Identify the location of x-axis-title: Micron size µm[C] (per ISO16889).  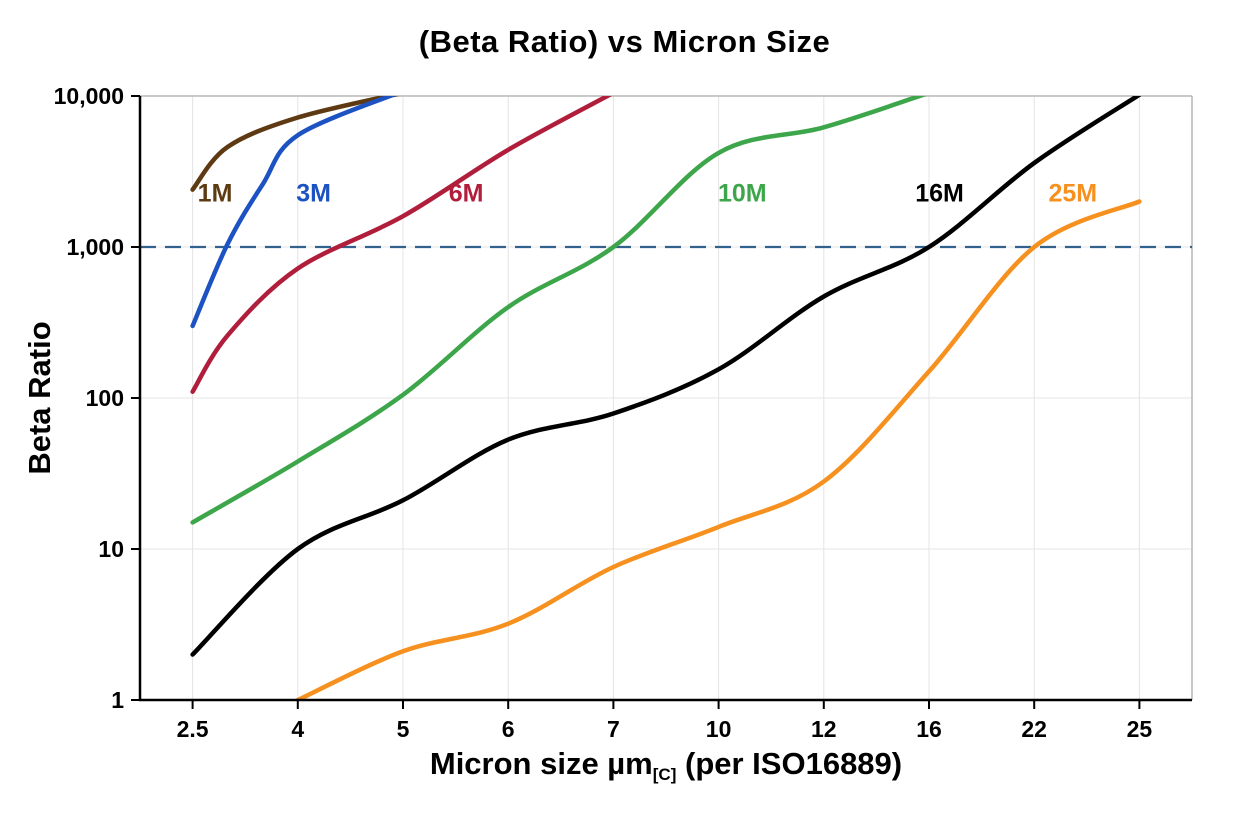
(666, 765).